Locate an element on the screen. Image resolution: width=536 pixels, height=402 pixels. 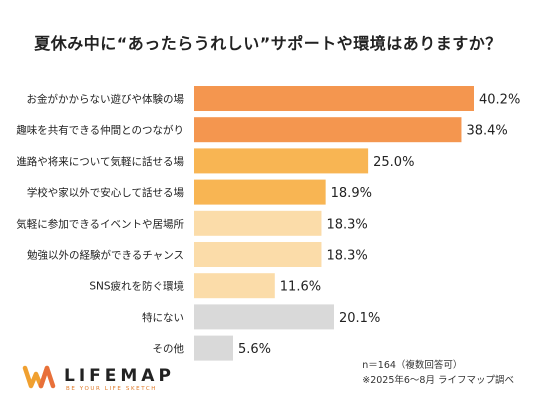
category-label: 特にない is located at coordinates (163, 318).